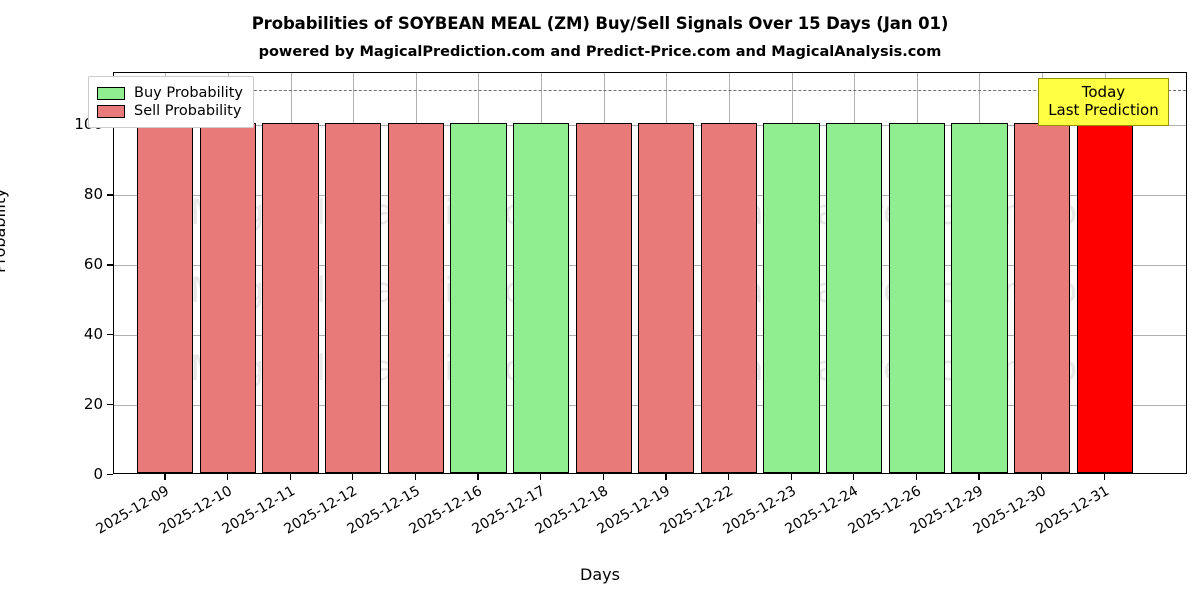 The width and height of the screenshot is (1200, 600). Describe the element at coordinates (4, 230) in the screenshot. I see `y-axis-title: Probability` at that location.